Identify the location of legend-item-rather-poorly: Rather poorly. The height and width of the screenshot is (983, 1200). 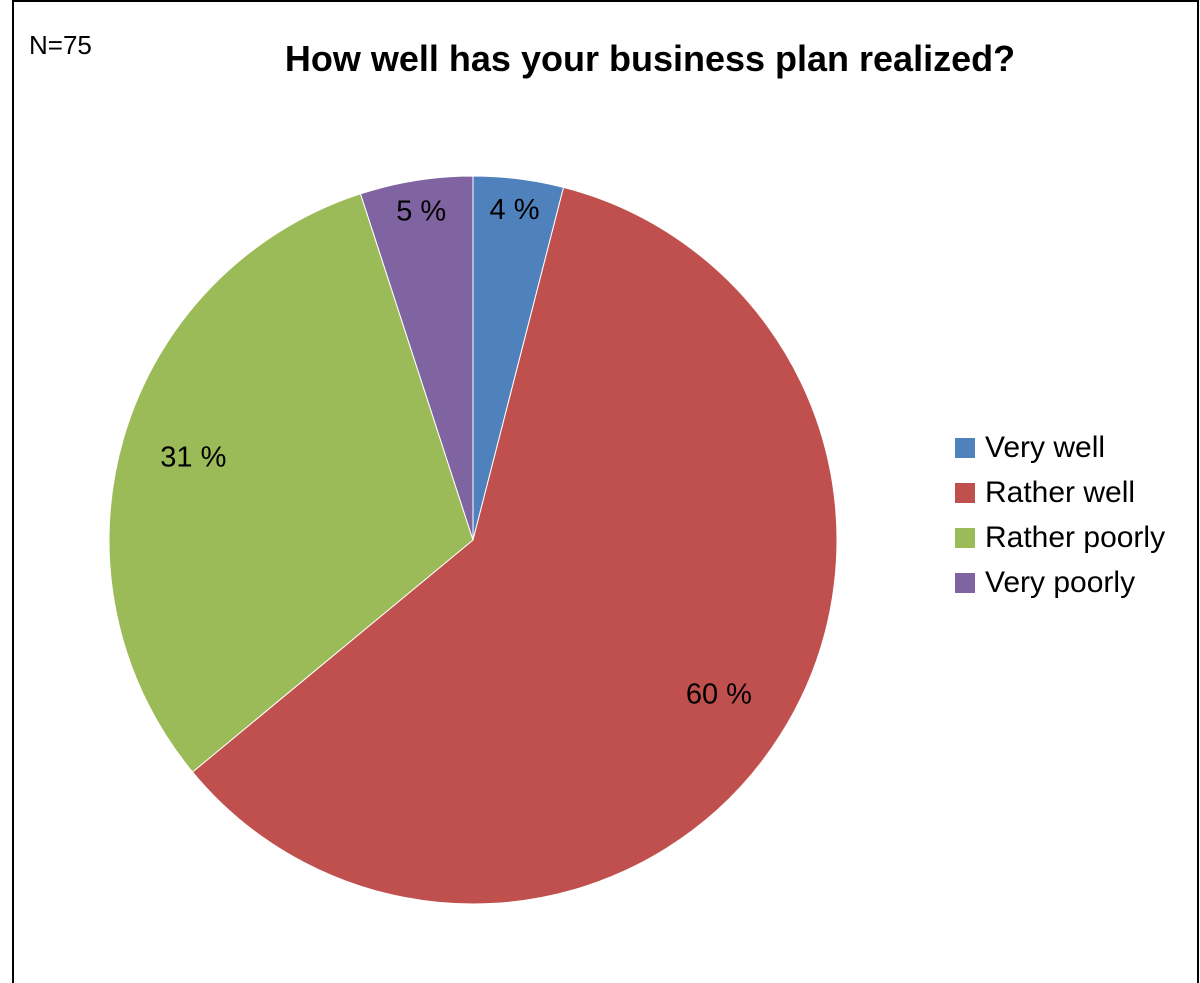
(1060, 537).